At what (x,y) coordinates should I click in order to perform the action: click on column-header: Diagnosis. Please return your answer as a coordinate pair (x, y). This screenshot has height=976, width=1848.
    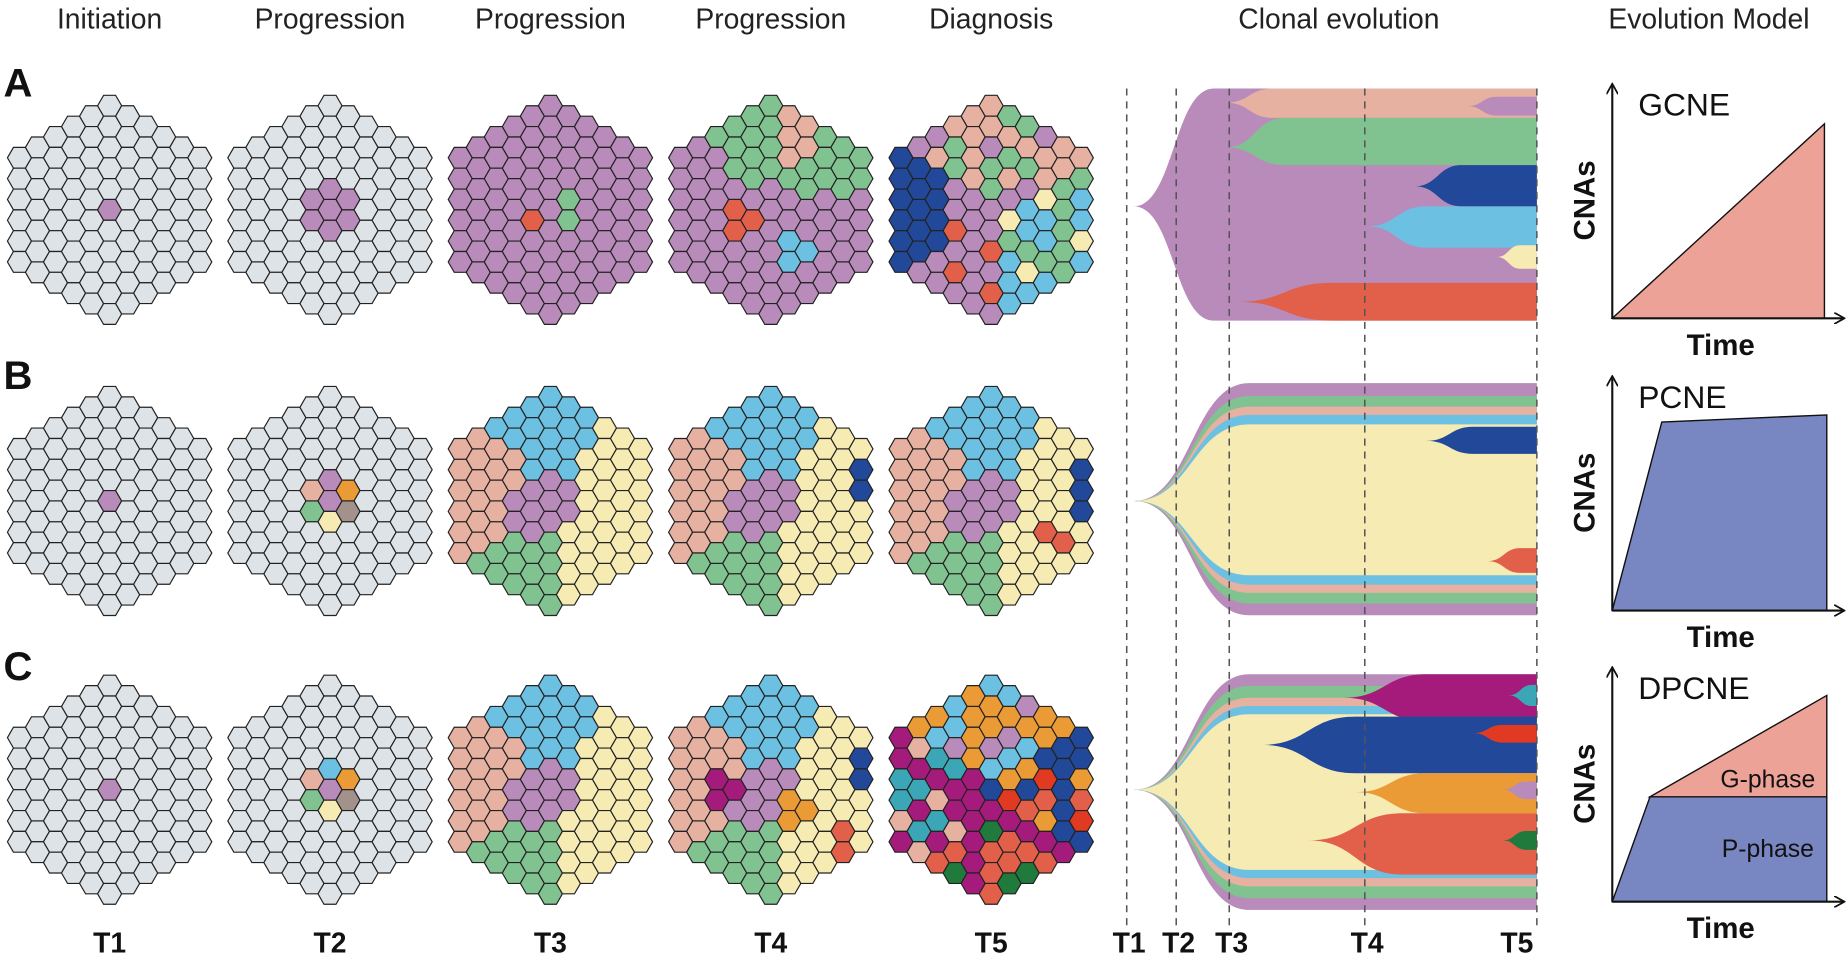
    Looking at the image, I should click on (991, 18).